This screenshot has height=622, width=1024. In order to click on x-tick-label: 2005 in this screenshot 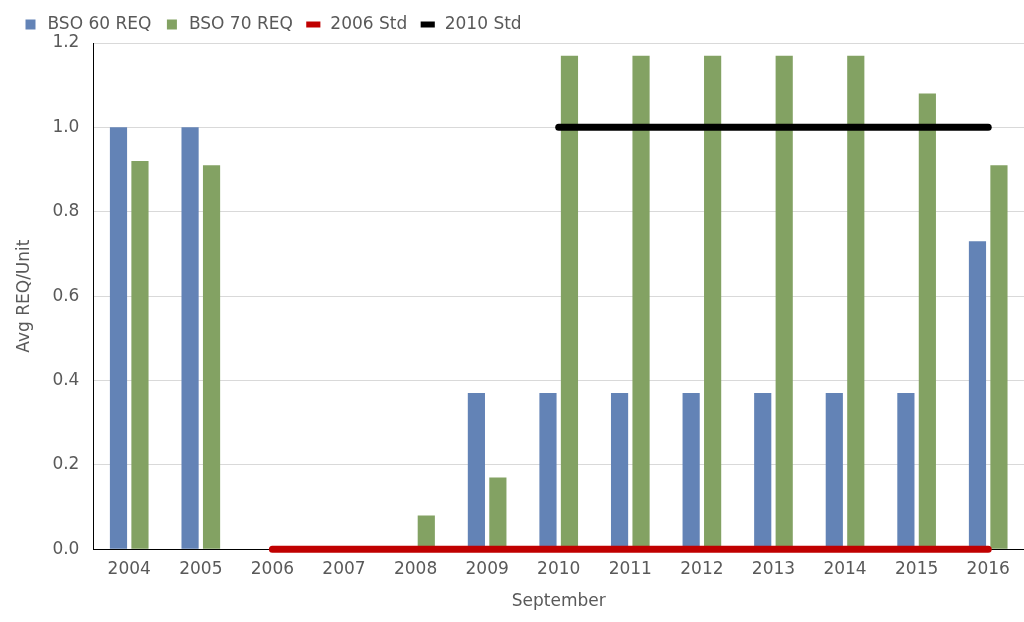, I will do `click(201, 567)`.